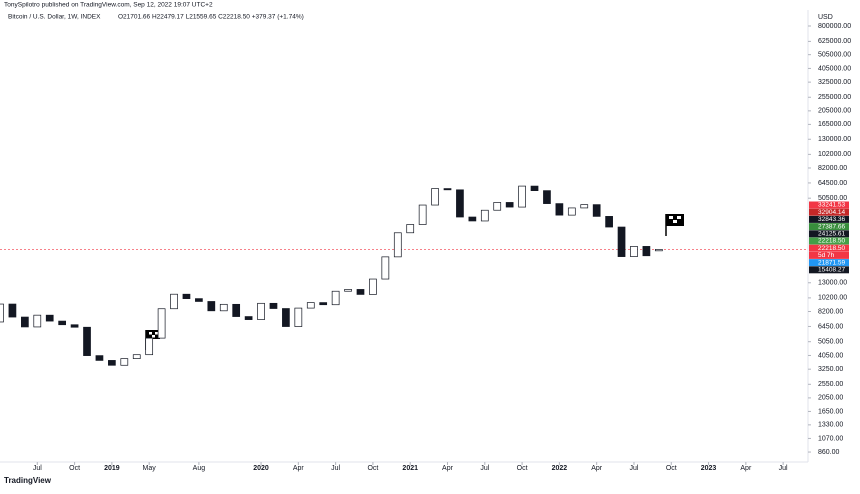 The width and height of the screenshot is (860, 494). What do you see at coordinates (834, 68) in the screenshot?
I see `y-tick-label: 405000.00` at bounding box center [834, 68].